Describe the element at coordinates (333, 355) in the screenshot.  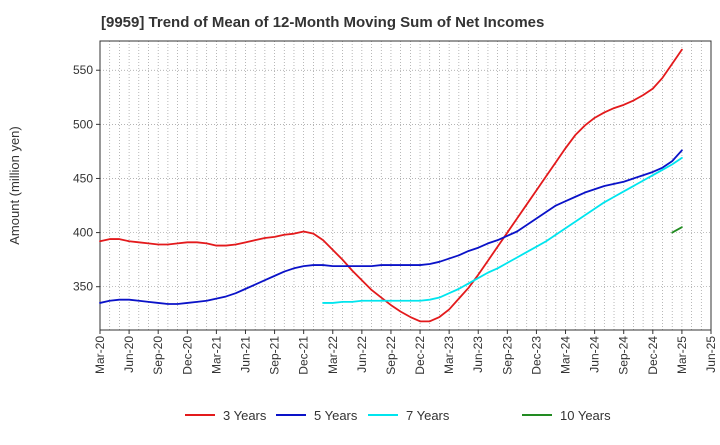
I see `x-tick-label: Mar-22` at that location.